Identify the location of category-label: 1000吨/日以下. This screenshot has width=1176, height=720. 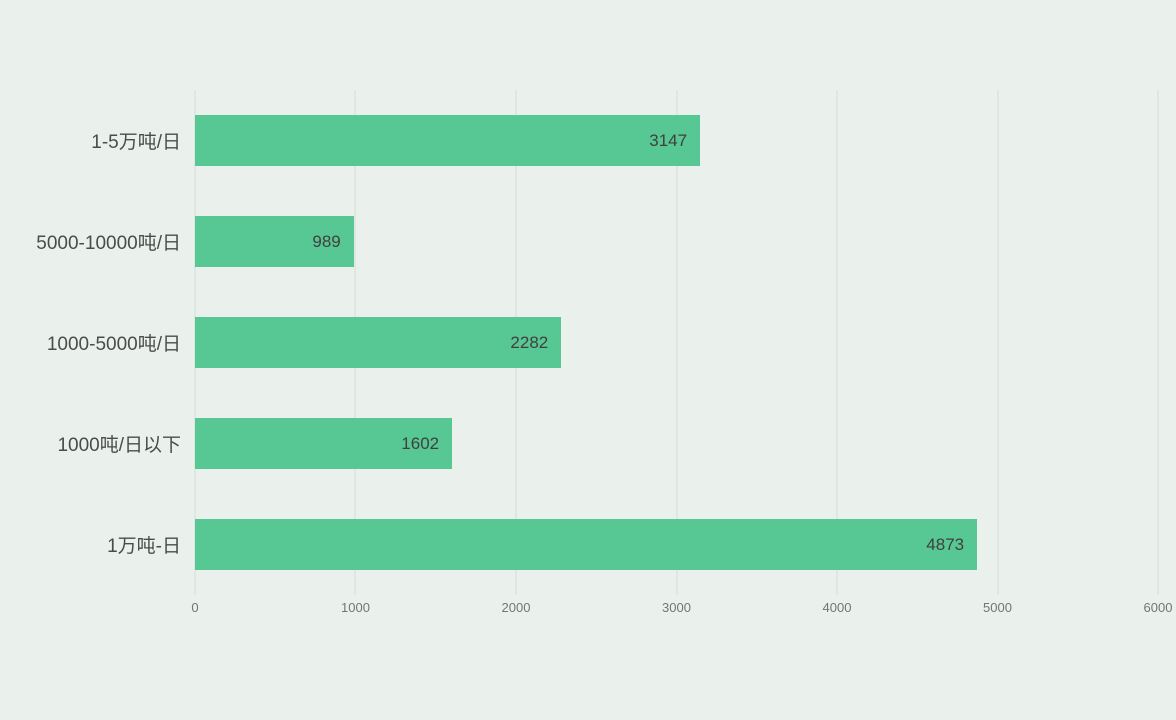
(119, 445).